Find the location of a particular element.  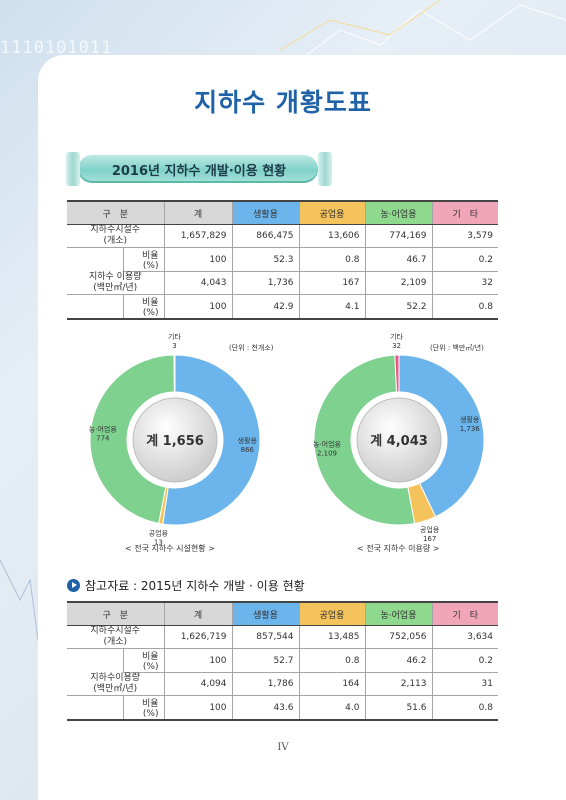

row-label: 지하수 이용량 (백만㎥/년) is located at coordinates (115, 283).